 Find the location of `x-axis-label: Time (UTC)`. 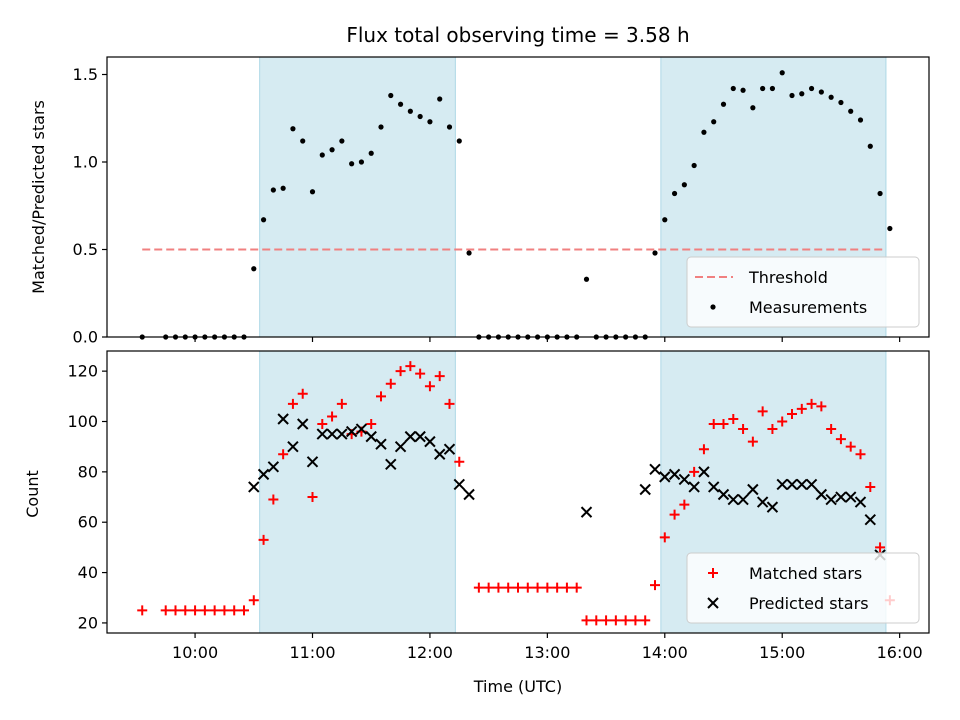

x-axis-label: Time (UTC) is located at coordinates (517, 686).